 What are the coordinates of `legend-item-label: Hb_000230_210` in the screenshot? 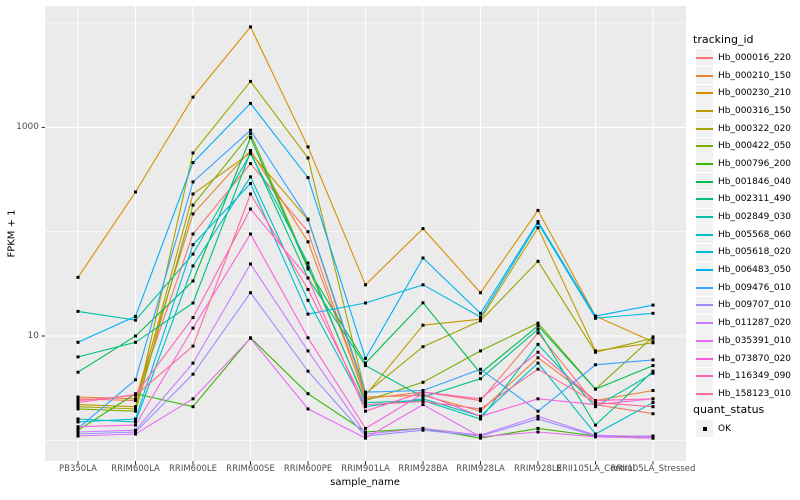 It's located at (755, 93).